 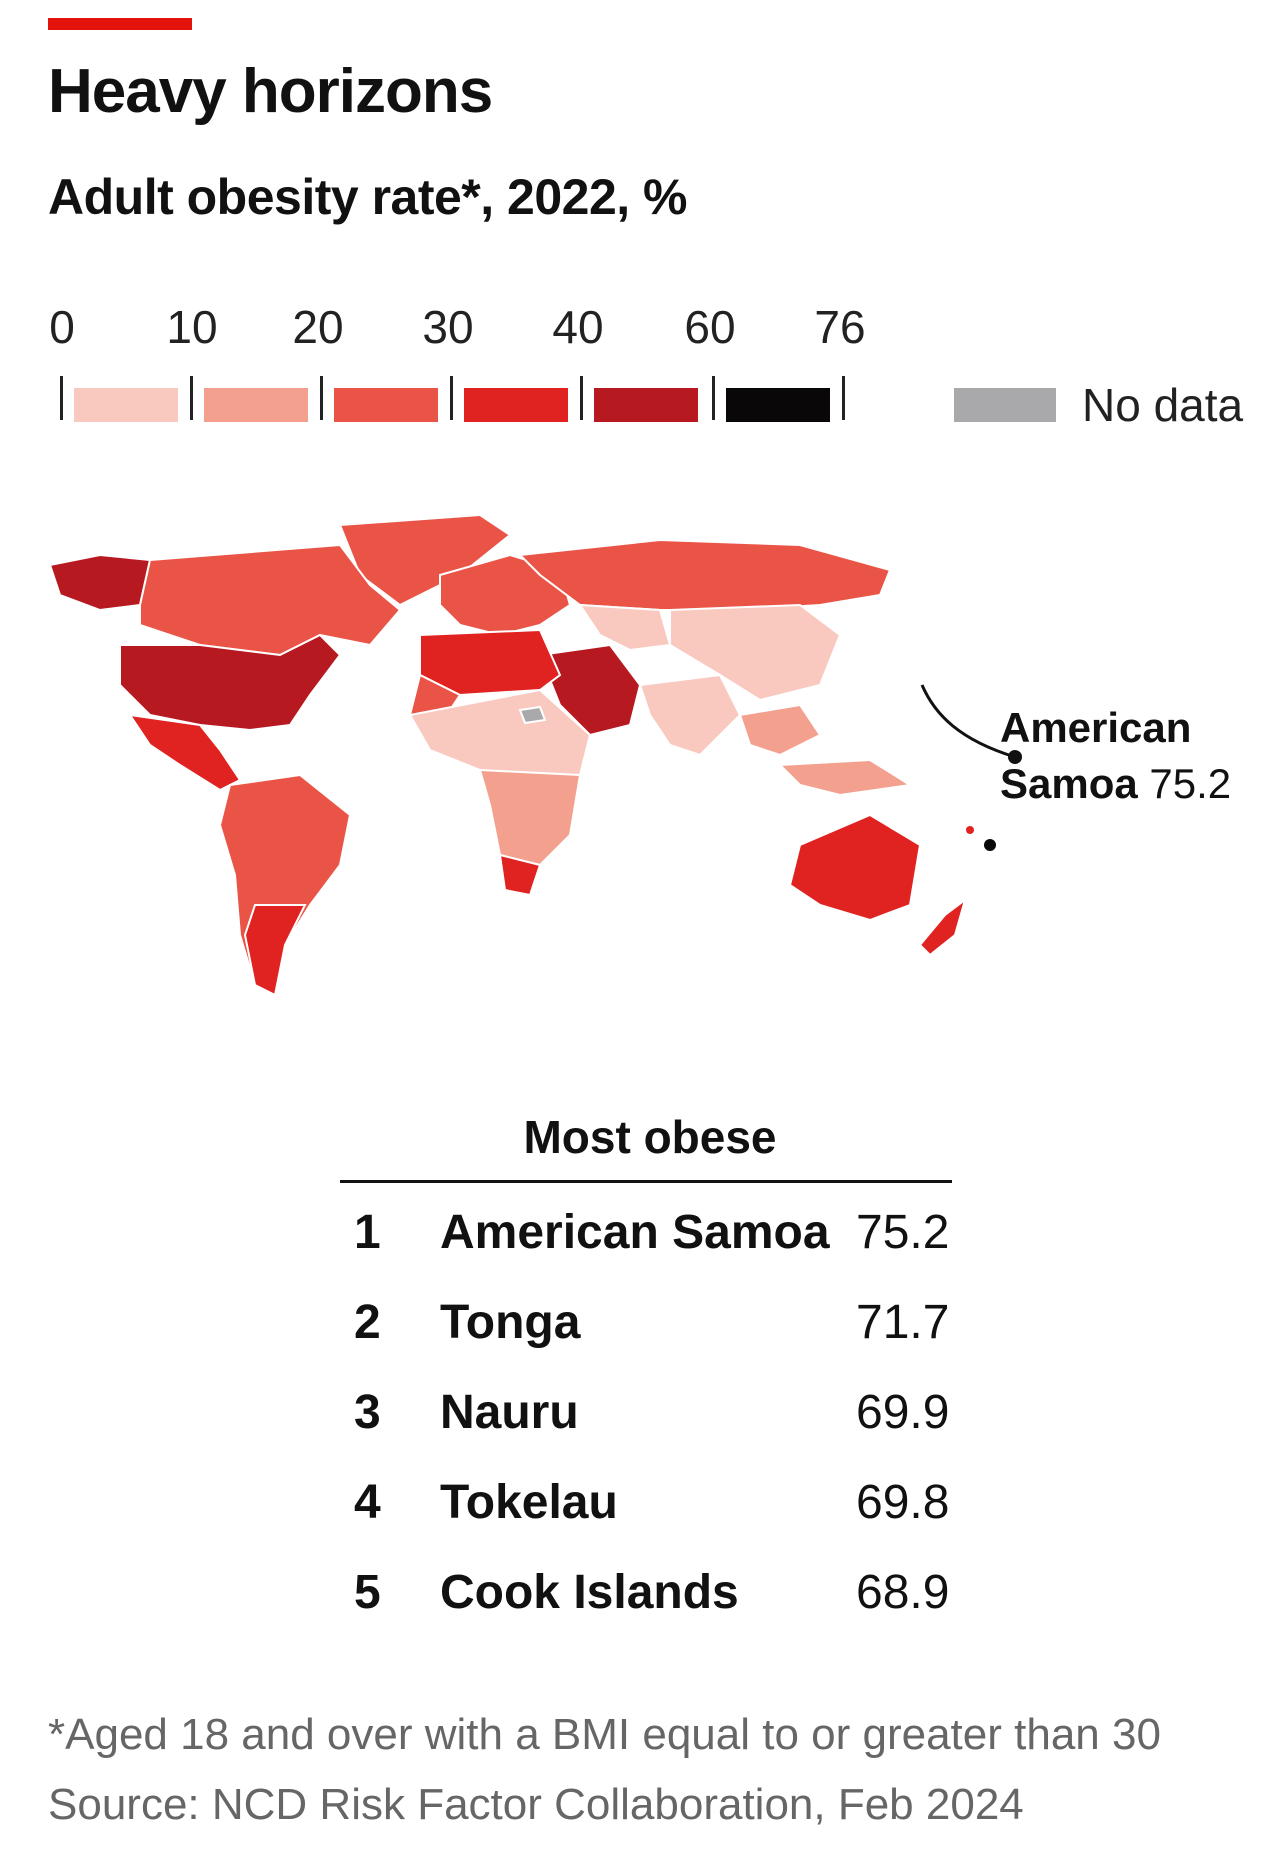 I want to click on table-title: Most obese, so click(x=650, y=1137).